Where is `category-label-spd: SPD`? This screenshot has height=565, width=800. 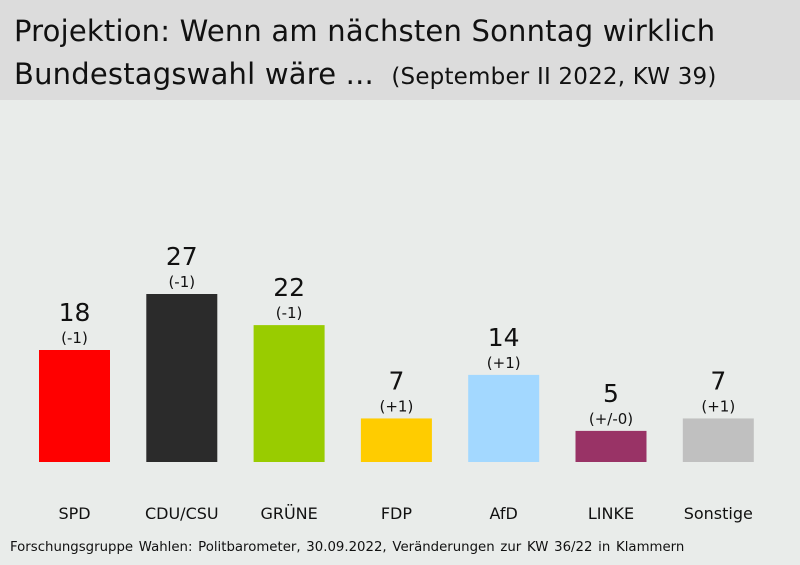
category-label-spd: SPD is located at coordinates (74, 513).